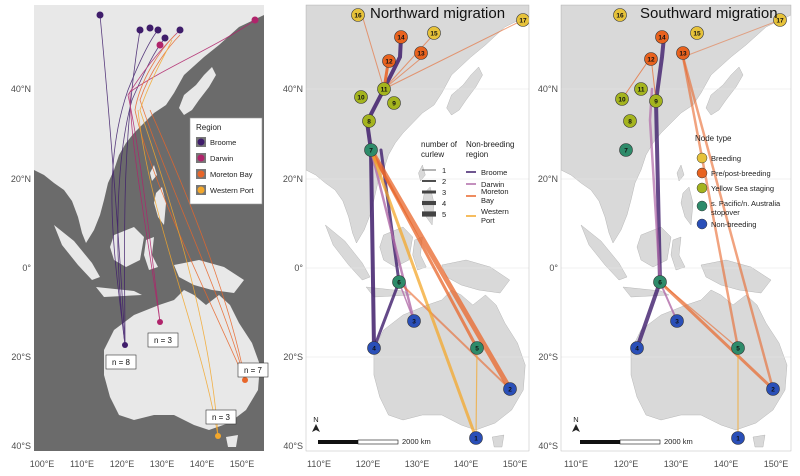 The height and width of the screenshot is (476, 800). Describe the element at coordinates (371, 430) in the screenshot. I see `north-scale: N 2000 km` at that location.